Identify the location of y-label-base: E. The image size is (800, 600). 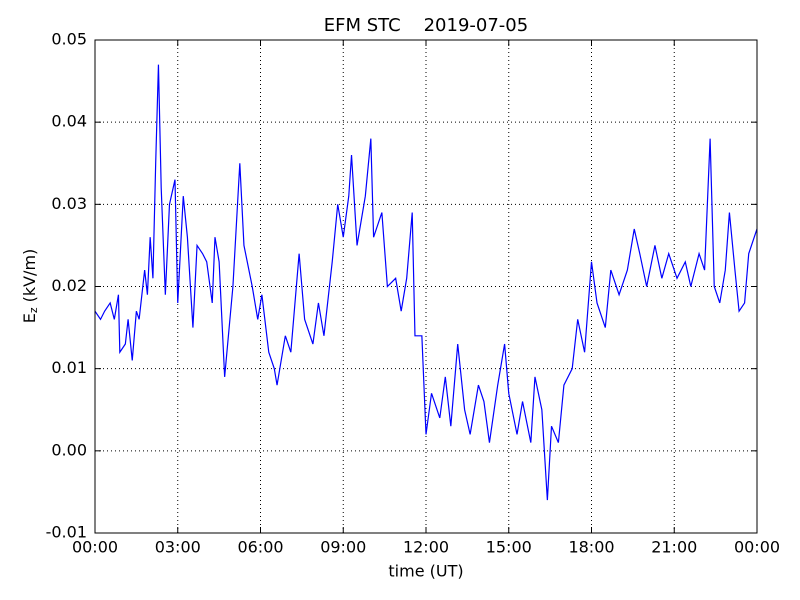
(29, 318).